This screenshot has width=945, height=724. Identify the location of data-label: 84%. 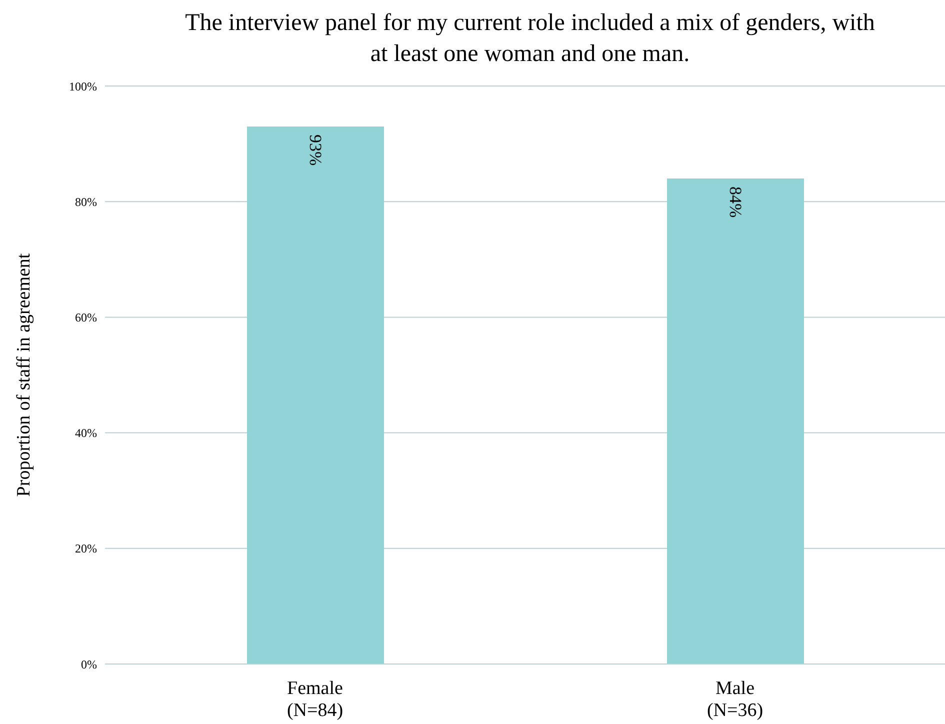
(735, 202).